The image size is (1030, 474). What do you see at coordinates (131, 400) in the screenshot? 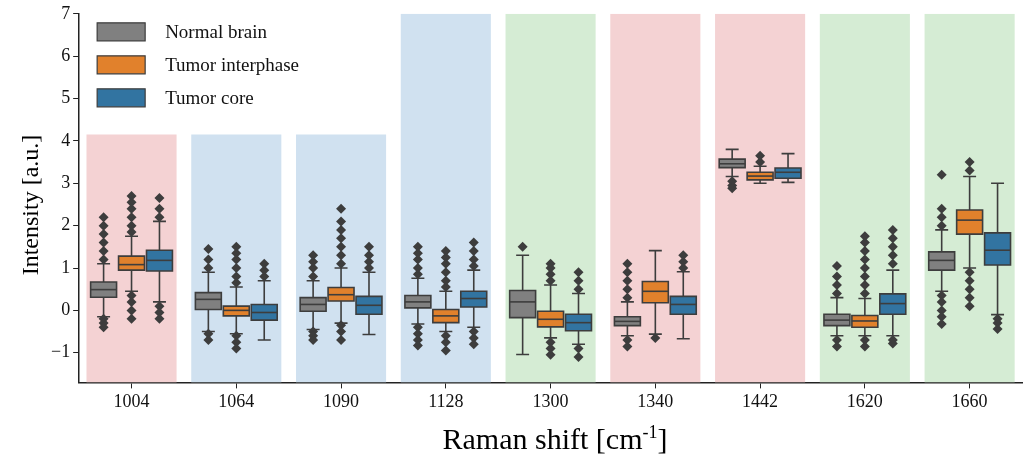
I see `x-tick-label: 1004` at bounding box center [131, 400].